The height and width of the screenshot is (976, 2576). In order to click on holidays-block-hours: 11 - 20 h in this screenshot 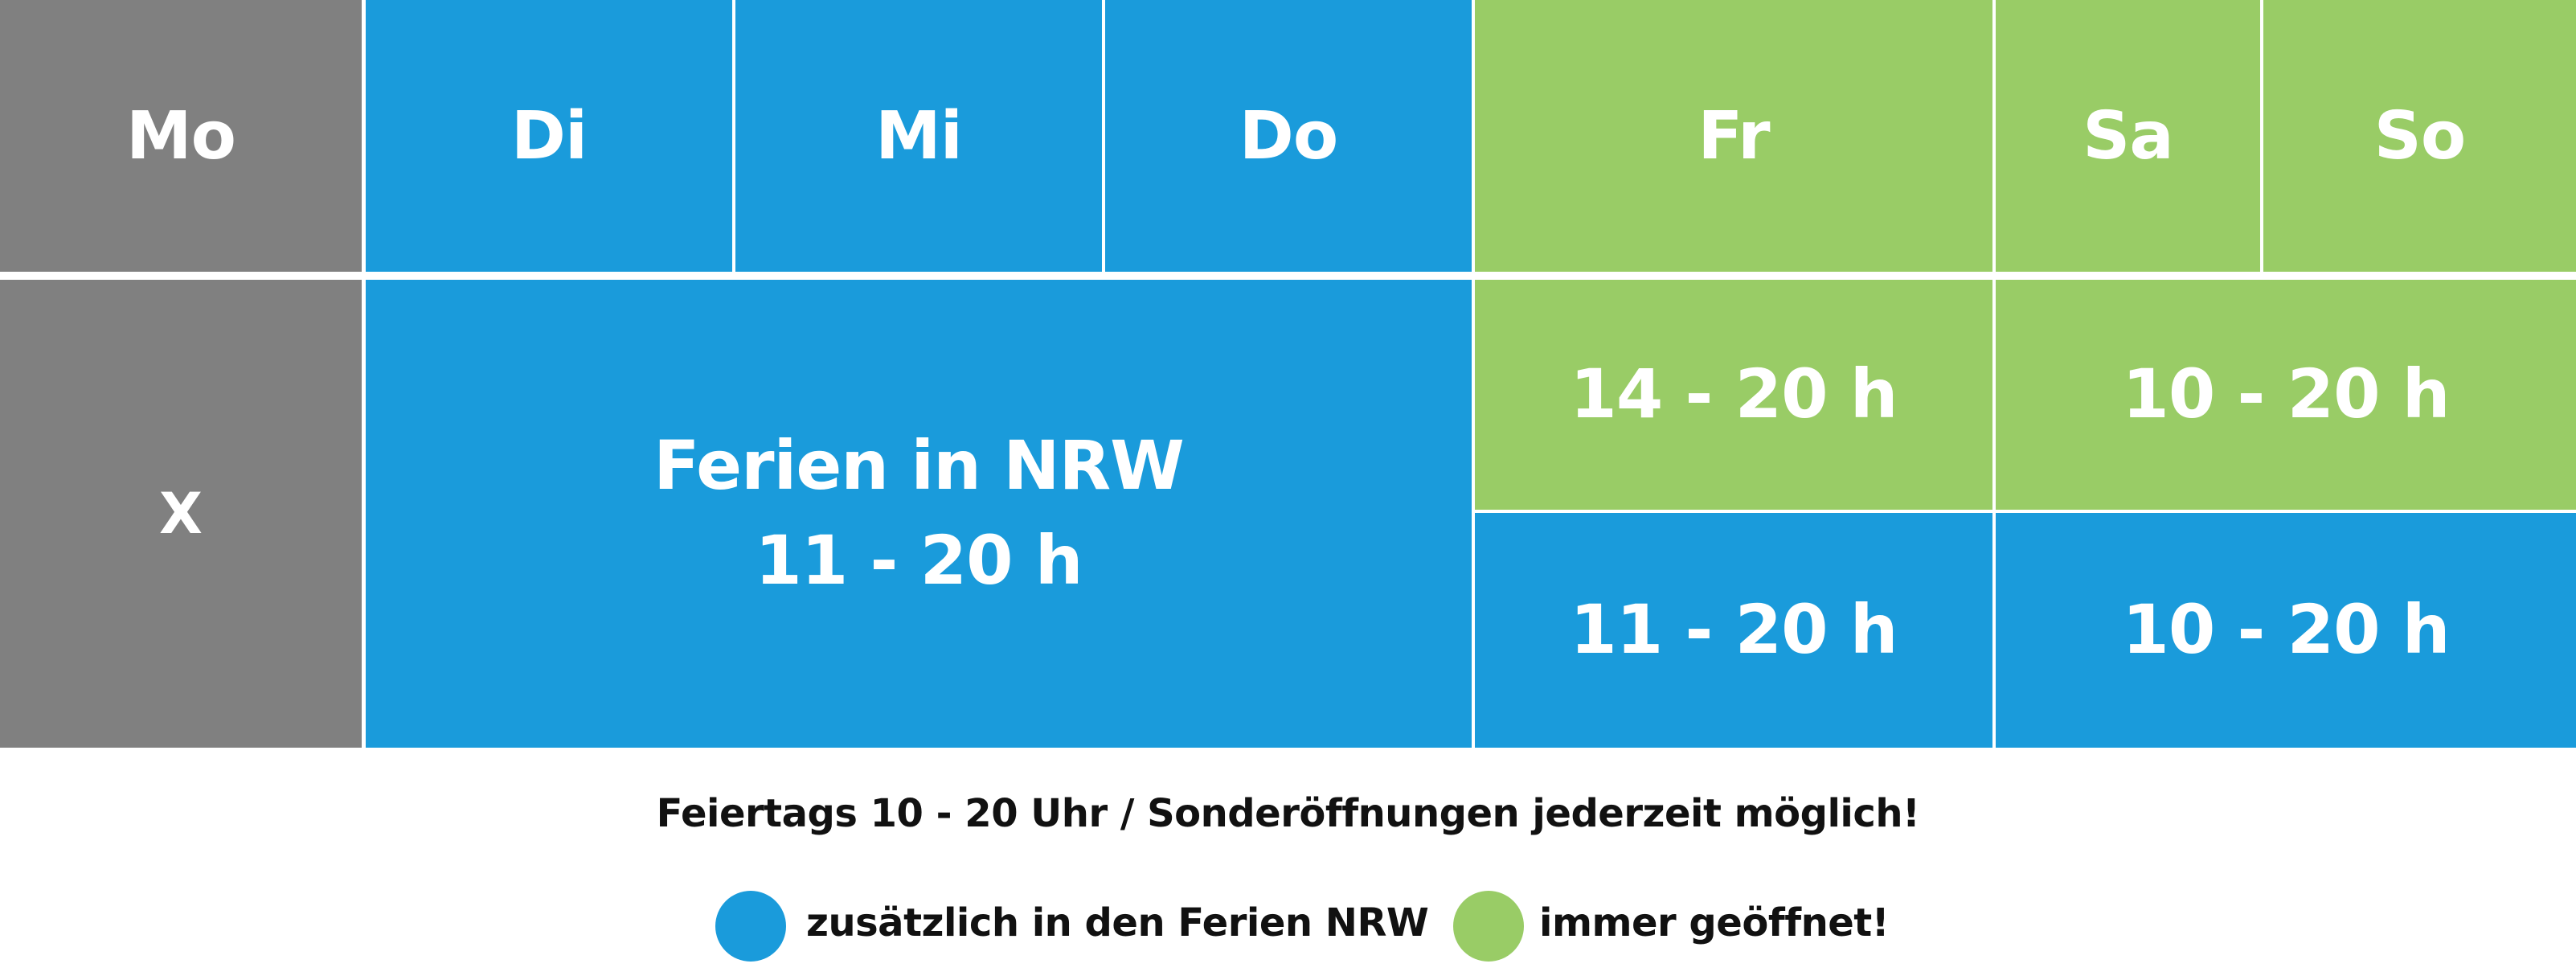, I will do `click(919, 561)`.